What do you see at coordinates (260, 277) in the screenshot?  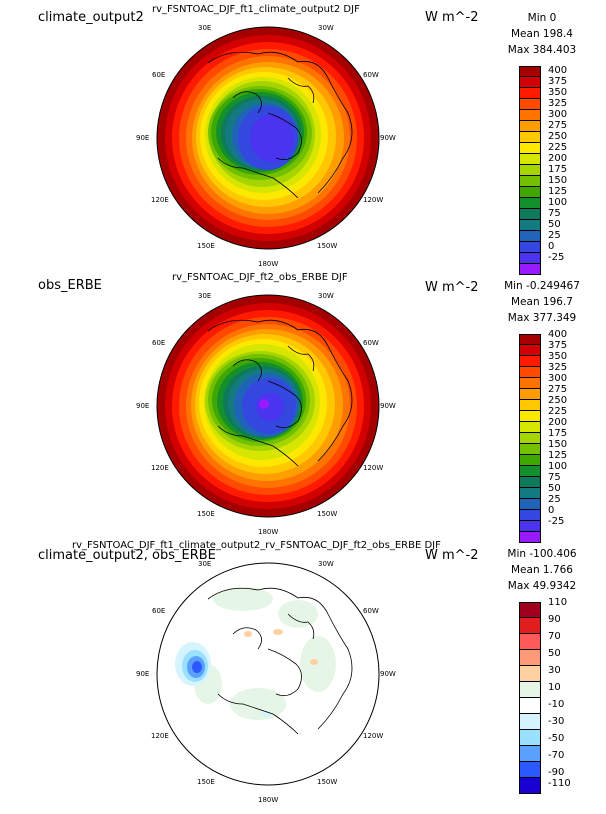 I see `panel-title: rv_FSNTOAC_DJF_ft2_obs_ERBE DJF` at bounding box center [260, 277].